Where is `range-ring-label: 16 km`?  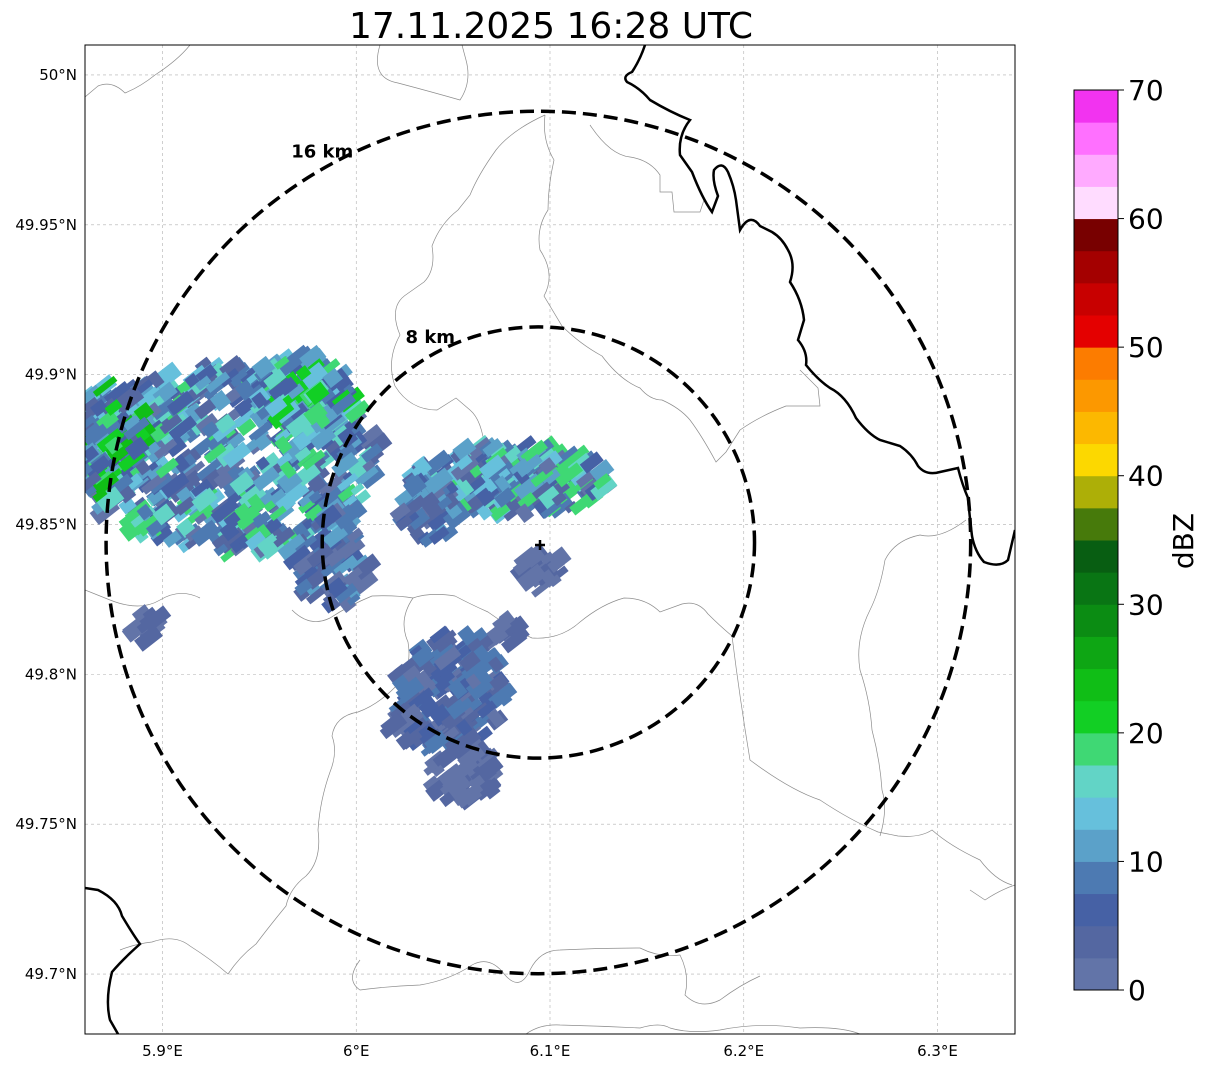 range-ring-label: 16 km is located at coordinates (322, 152).